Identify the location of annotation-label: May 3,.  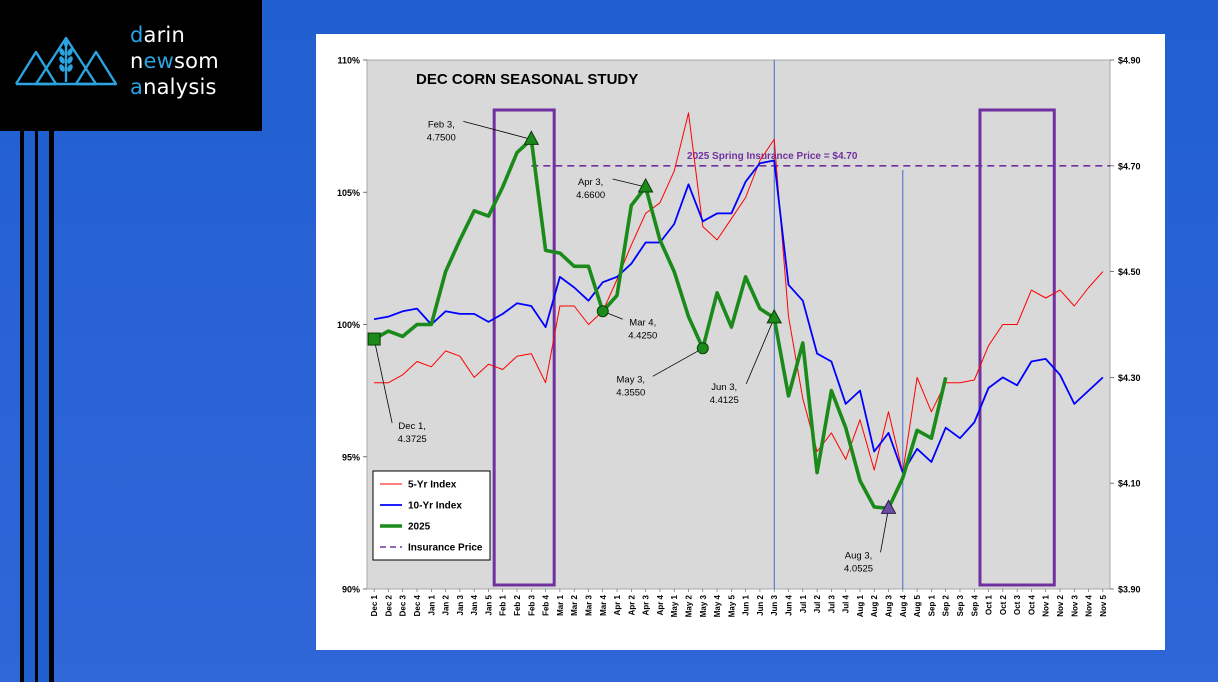
(631, 379).